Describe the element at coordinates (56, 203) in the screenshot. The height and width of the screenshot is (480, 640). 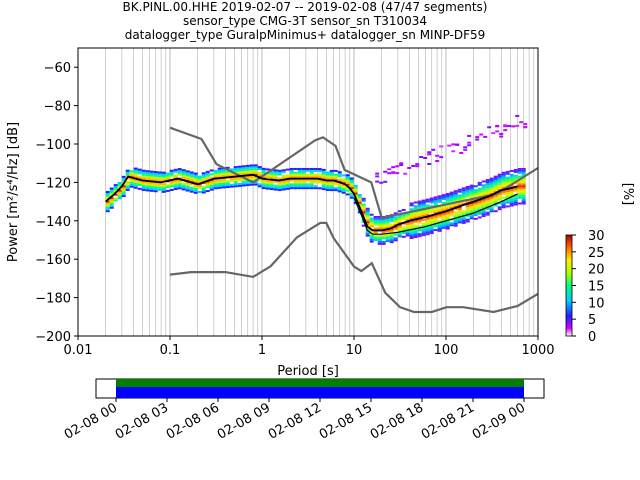
I see `y-axis-ticks: −60 −80 −100 −120 −140 −160 −180 −200` at that location.